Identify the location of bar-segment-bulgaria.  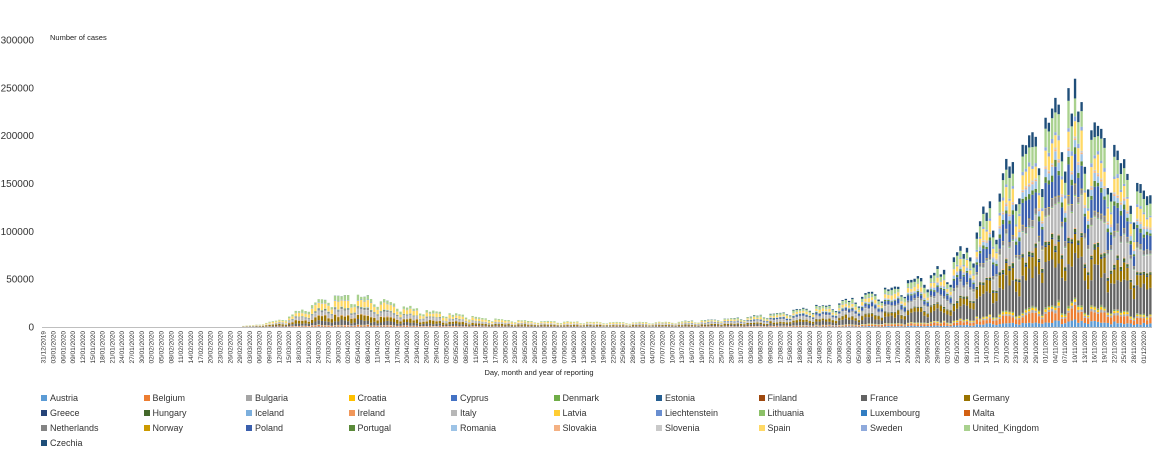
(947, 324).